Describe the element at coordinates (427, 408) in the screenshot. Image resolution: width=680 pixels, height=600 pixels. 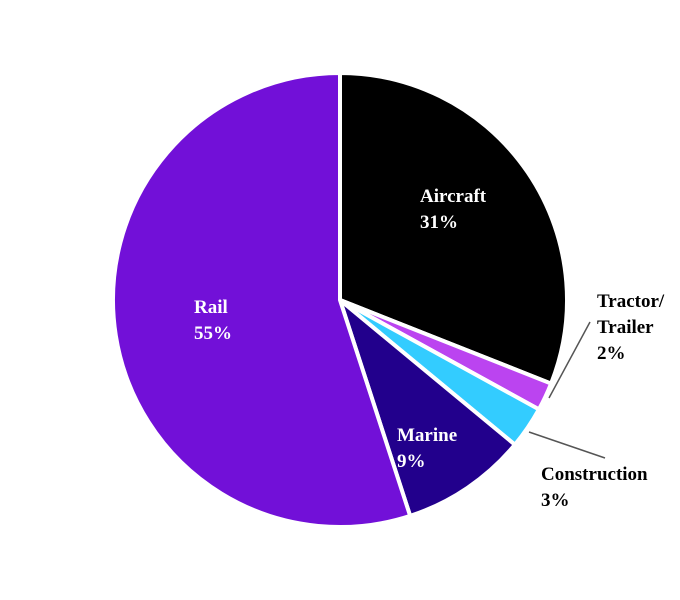
I see `pie-slice-marine` at that location.